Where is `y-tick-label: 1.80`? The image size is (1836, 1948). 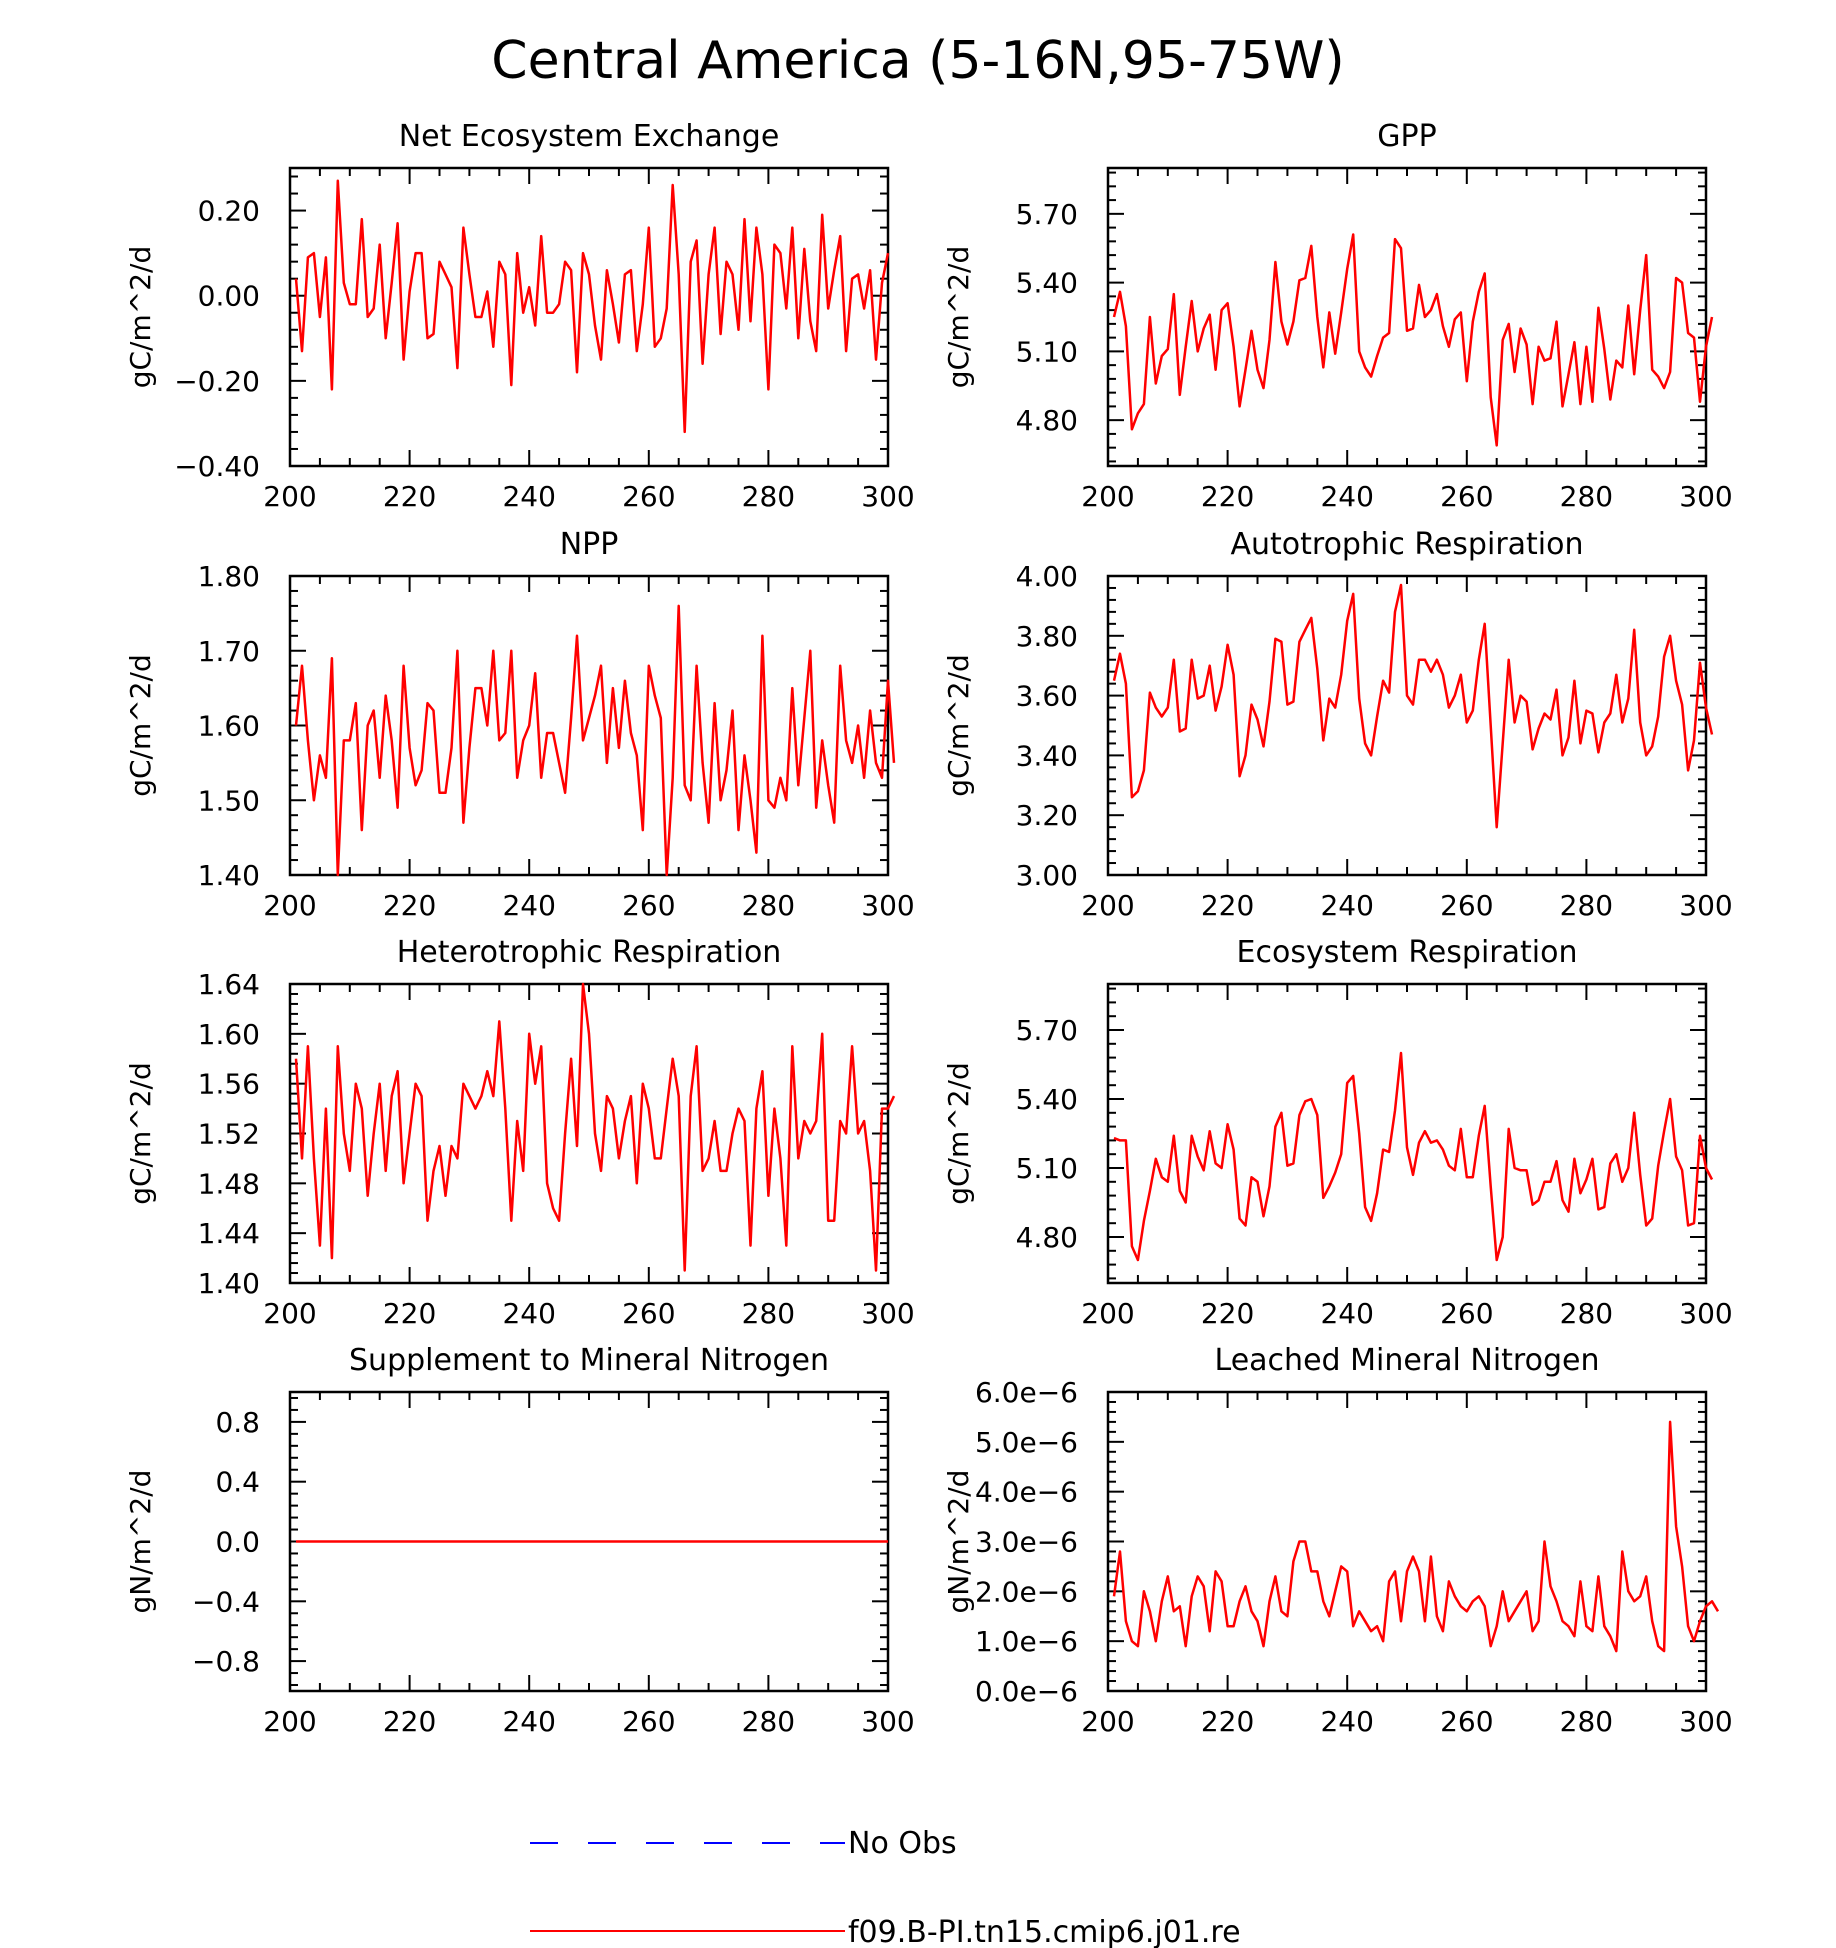 y-tick-label: 1.80 is located at coordinates (229, 576).